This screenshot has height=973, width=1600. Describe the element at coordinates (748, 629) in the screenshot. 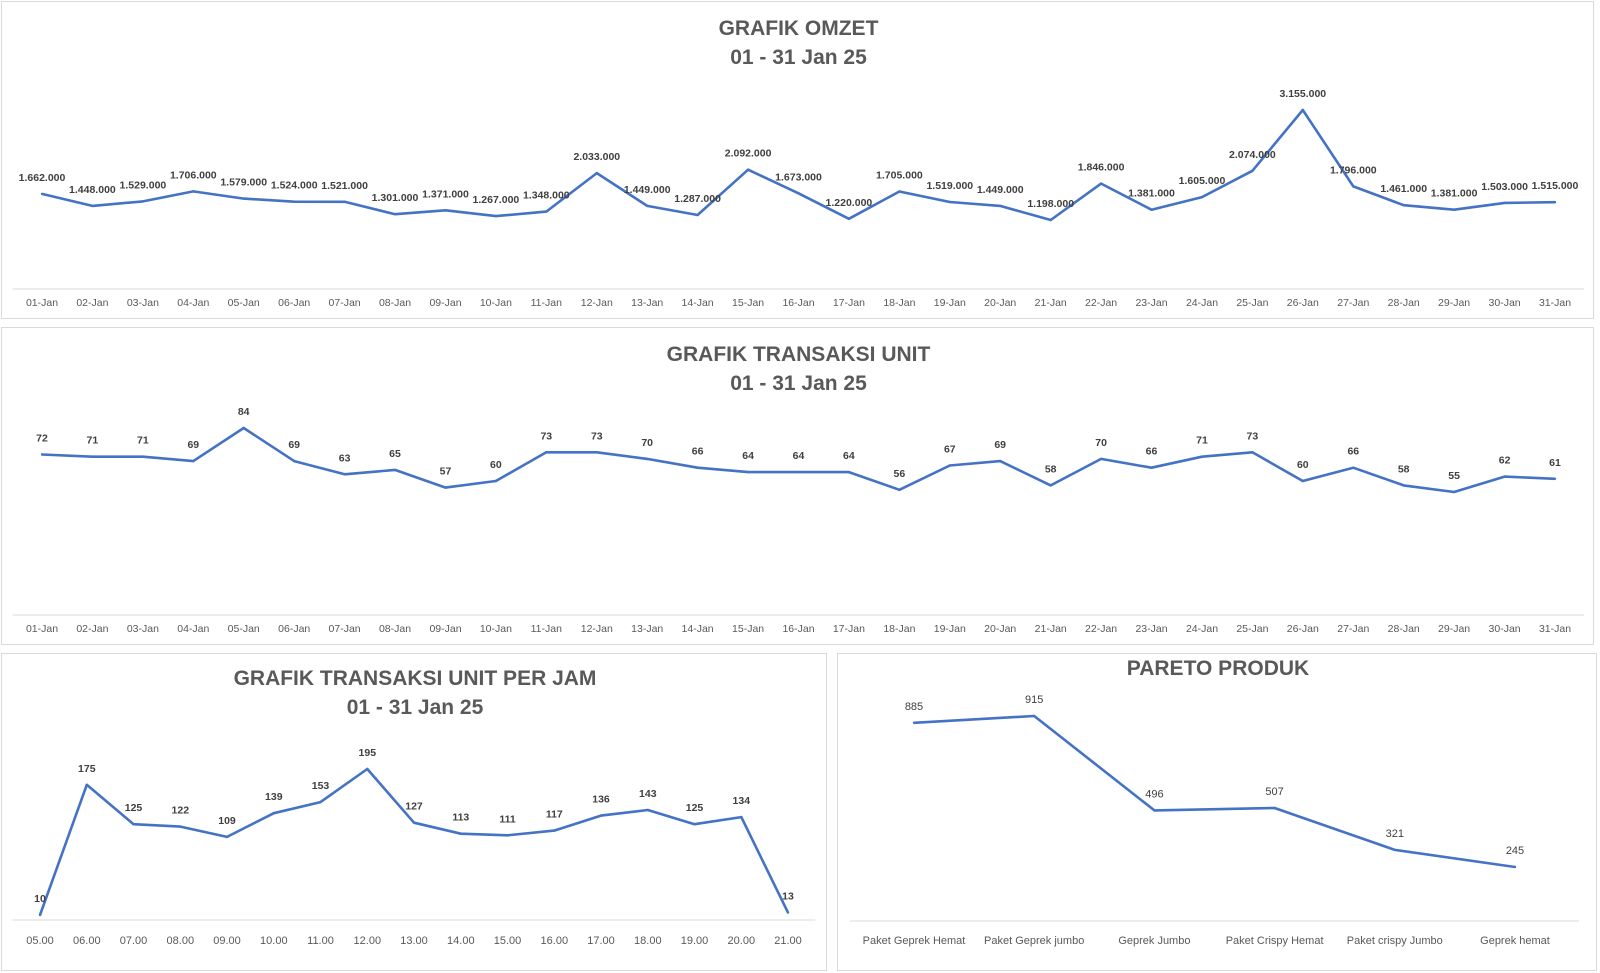

I see `x-tick-label: 15-Jan` at that location.